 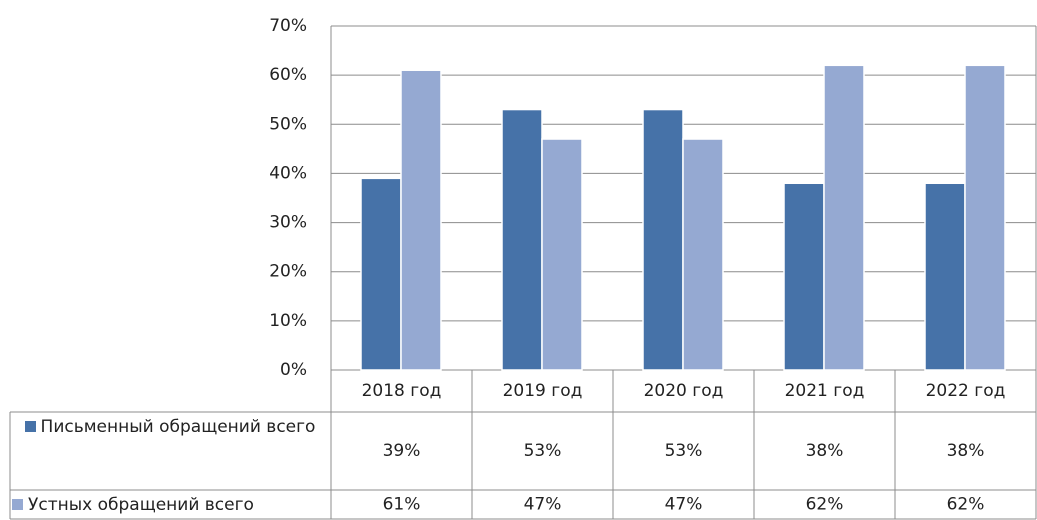 I want to click on legend-label: Устных обращений всего, so click(x=141, y=505).